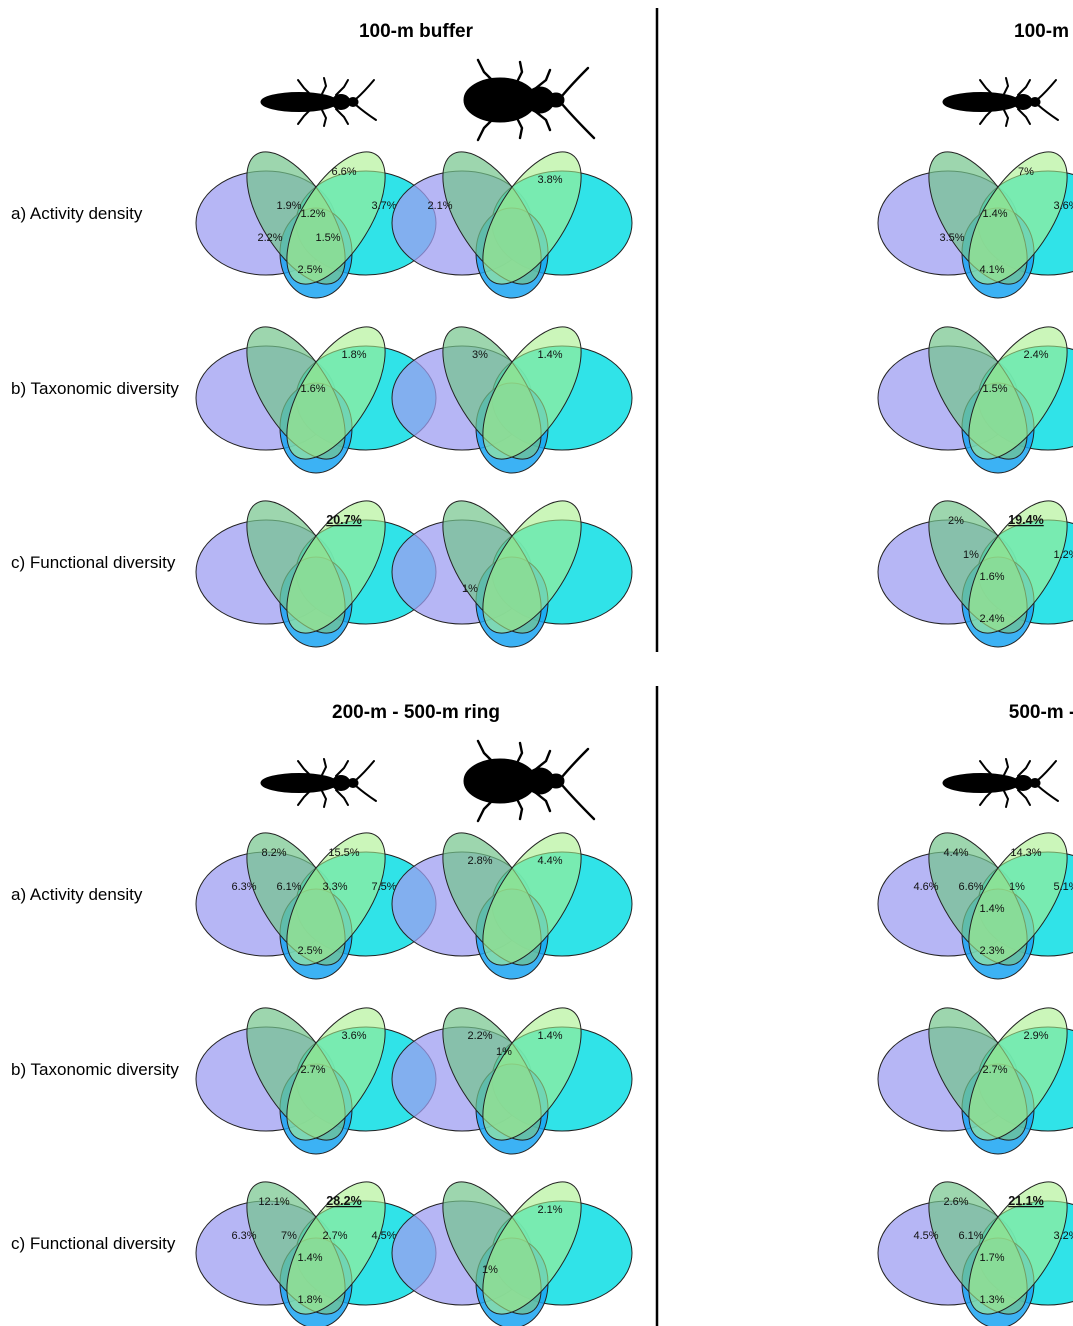  Describe the element at coordinates (343, 172) in the screenshot. I see `percentage-label: 6.6%` at that location.